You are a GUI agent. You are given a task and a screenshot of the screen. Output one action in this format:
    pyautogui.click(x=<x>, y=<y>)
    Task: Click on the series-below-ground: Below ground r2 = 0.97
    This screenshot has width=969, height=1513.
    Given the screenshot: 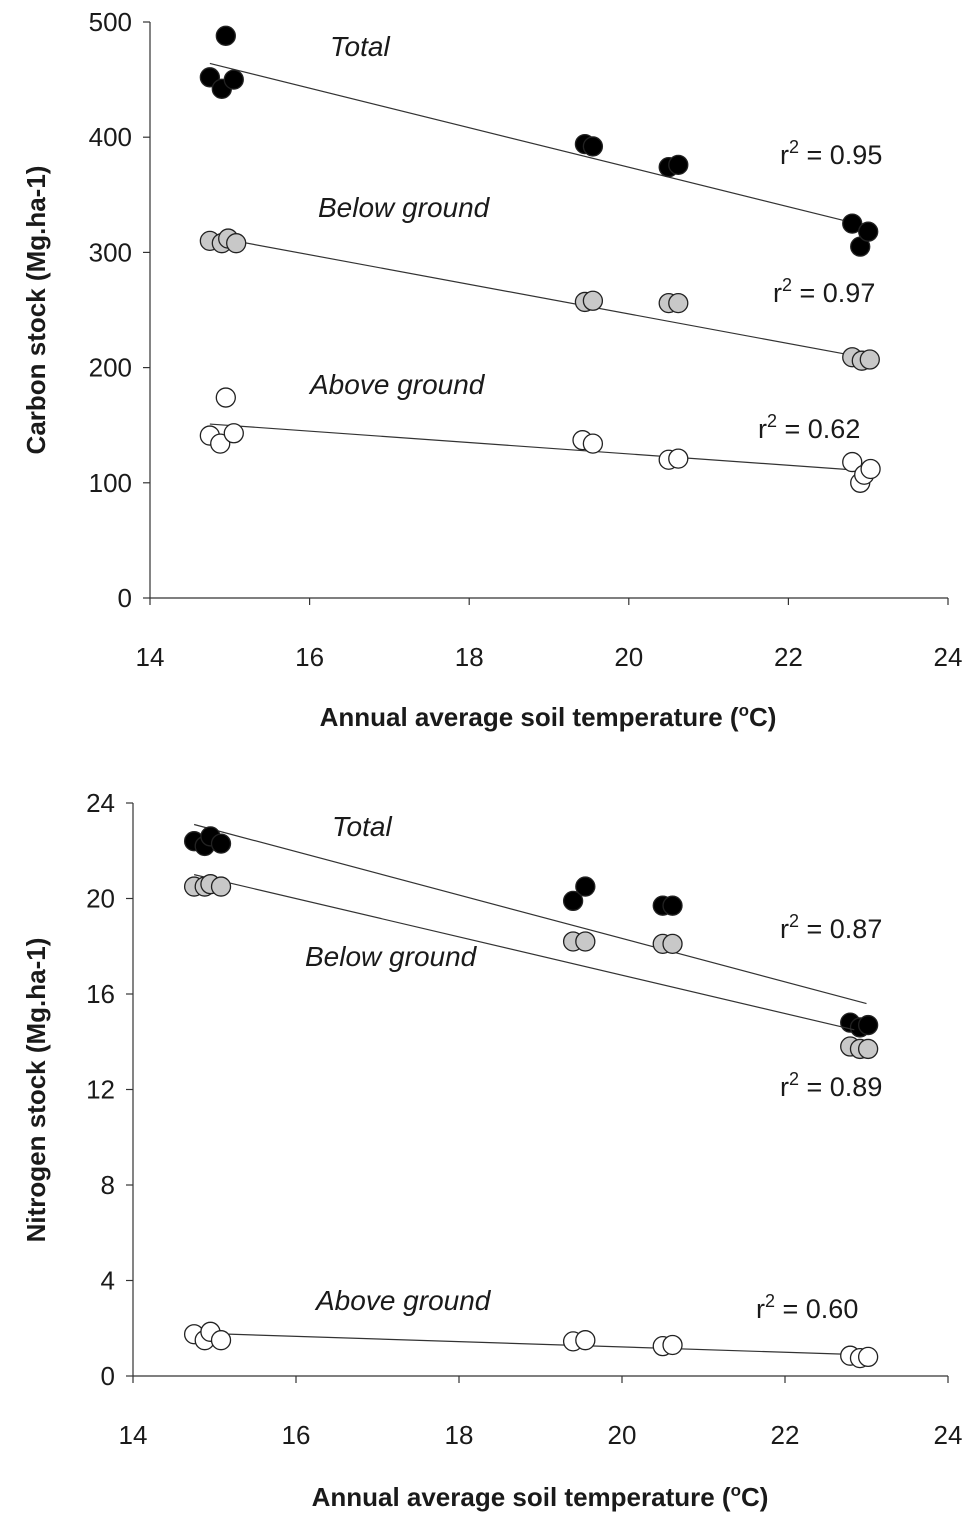 What is the action you would take?
    pyautogui.click(x=539, y=281)
    